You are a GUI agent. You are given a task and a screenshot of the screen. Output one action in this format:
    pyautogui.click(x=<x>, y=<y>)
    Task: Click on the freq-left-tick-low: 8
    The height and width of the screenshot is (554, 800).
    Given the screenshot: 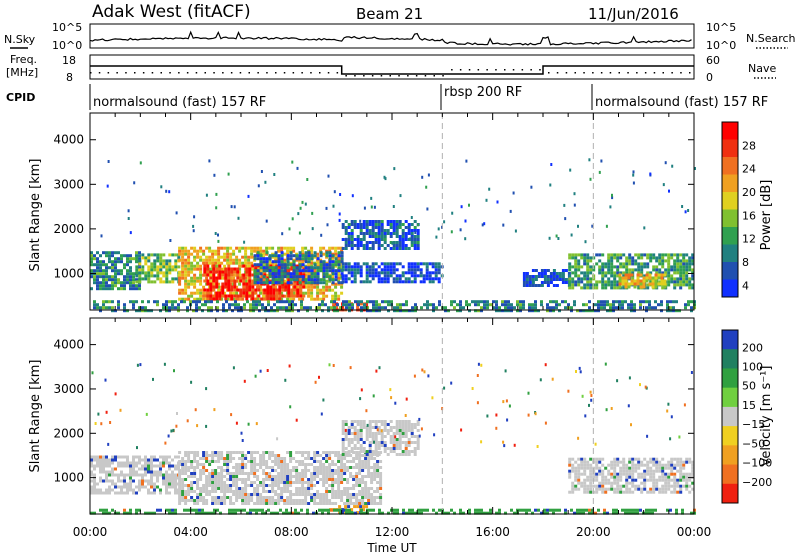 What is the action you would take?
    pyautogui.click(x=69, y=77)
    